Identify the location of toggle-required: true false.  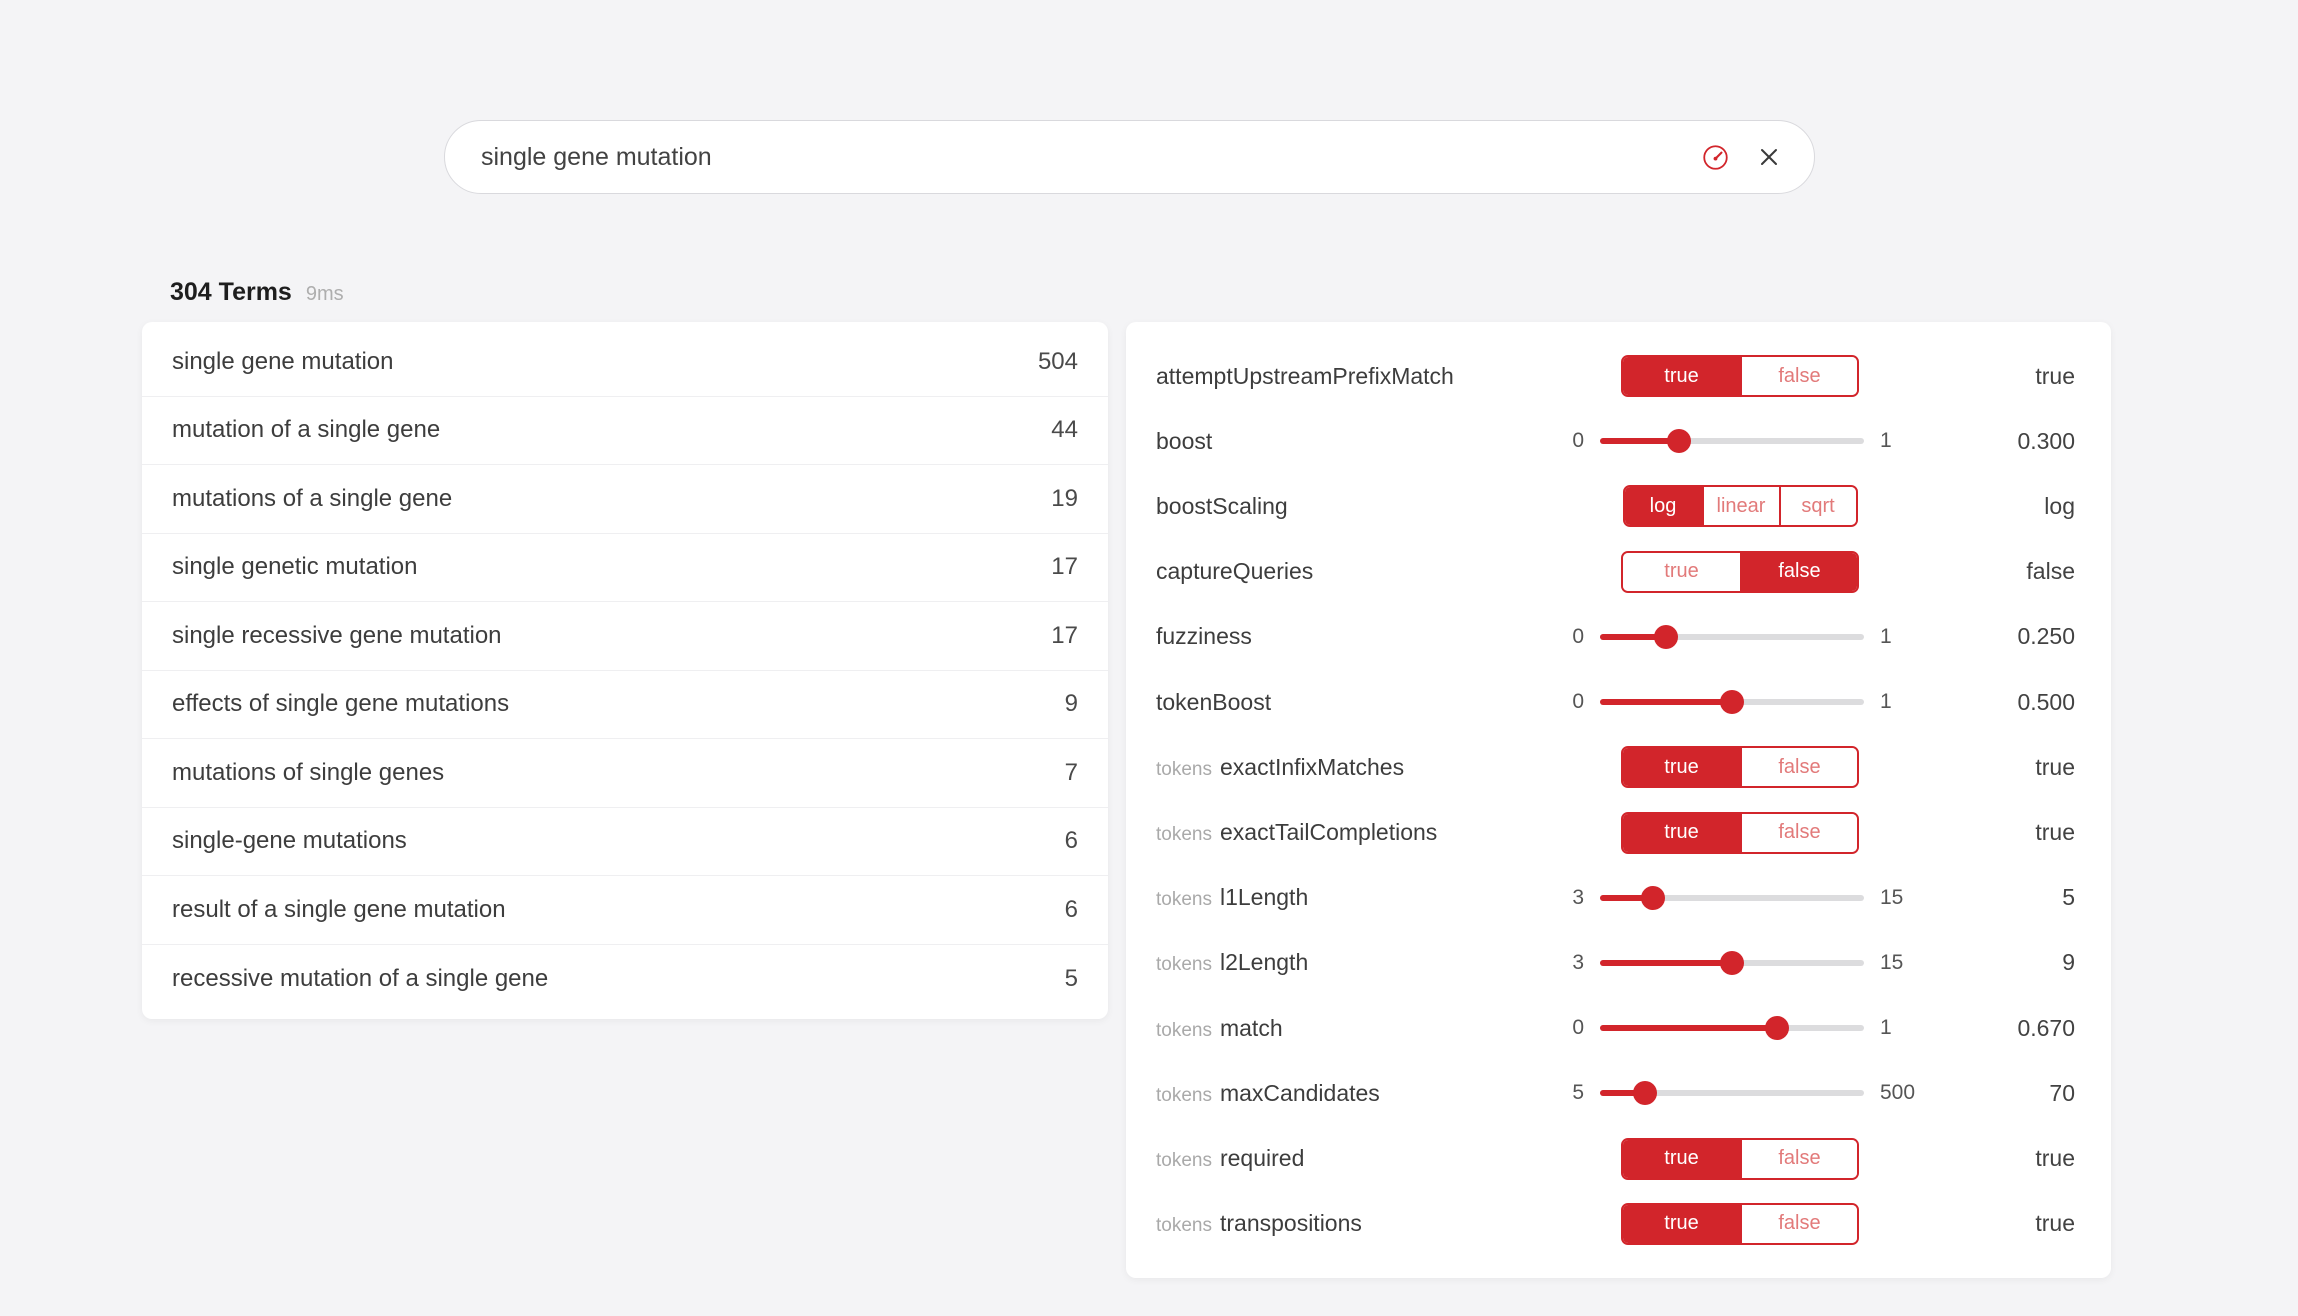
(1740, 1158).